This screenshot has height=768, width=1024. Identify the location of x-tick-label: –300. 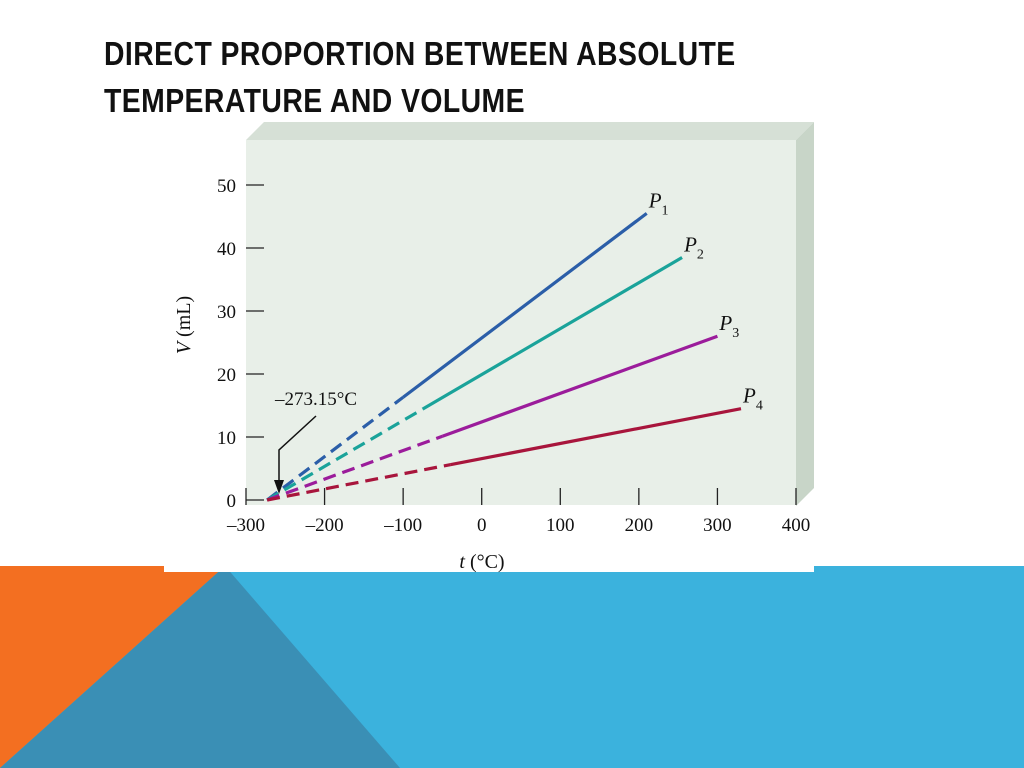
(245, 525).